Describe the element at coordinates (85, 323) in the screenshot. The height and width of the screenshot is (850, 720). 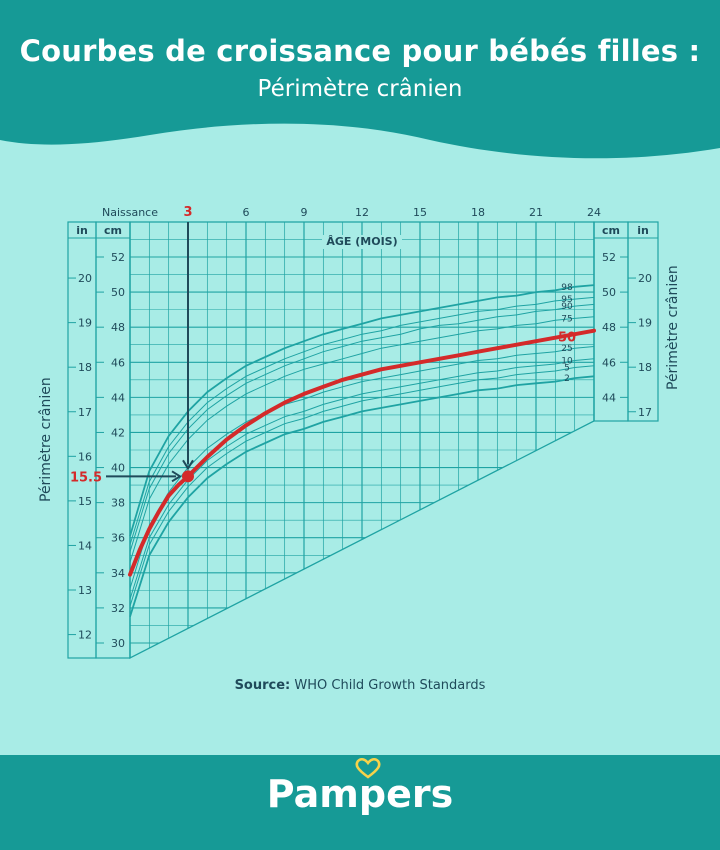
I see `y-tick-label-in: 19` at that location.